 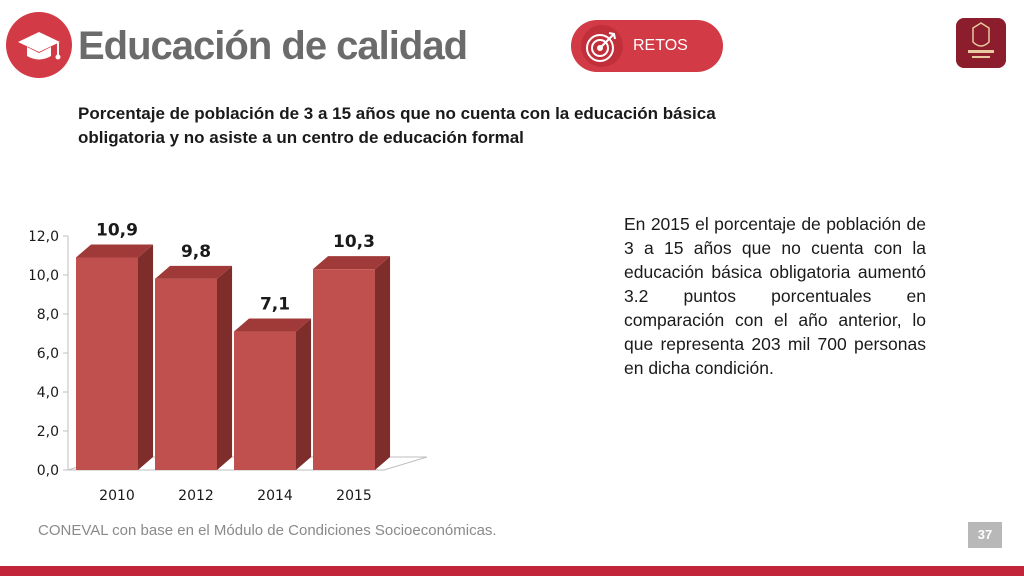 What do you see at coordinates (602, 46) in the screenshot?
I see `target-icon` at bounding box center [602, 46].